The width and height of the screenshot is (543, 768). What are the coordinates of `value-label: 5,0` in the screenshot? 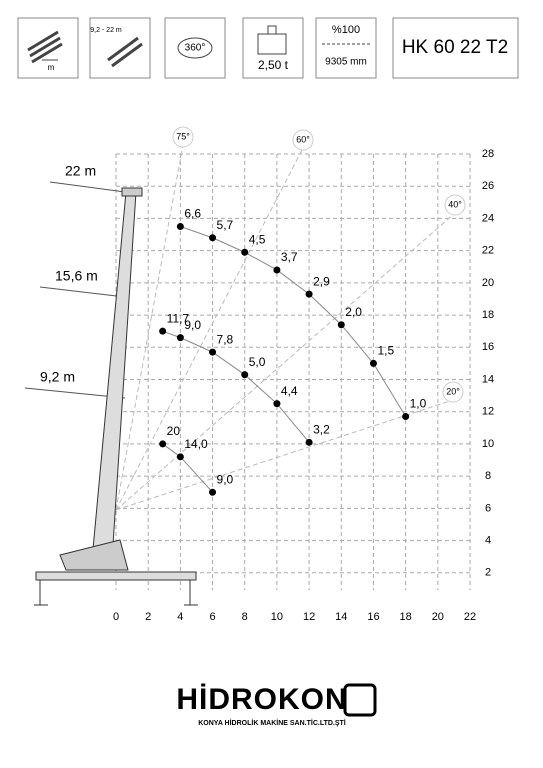 It's located at (257, 362).